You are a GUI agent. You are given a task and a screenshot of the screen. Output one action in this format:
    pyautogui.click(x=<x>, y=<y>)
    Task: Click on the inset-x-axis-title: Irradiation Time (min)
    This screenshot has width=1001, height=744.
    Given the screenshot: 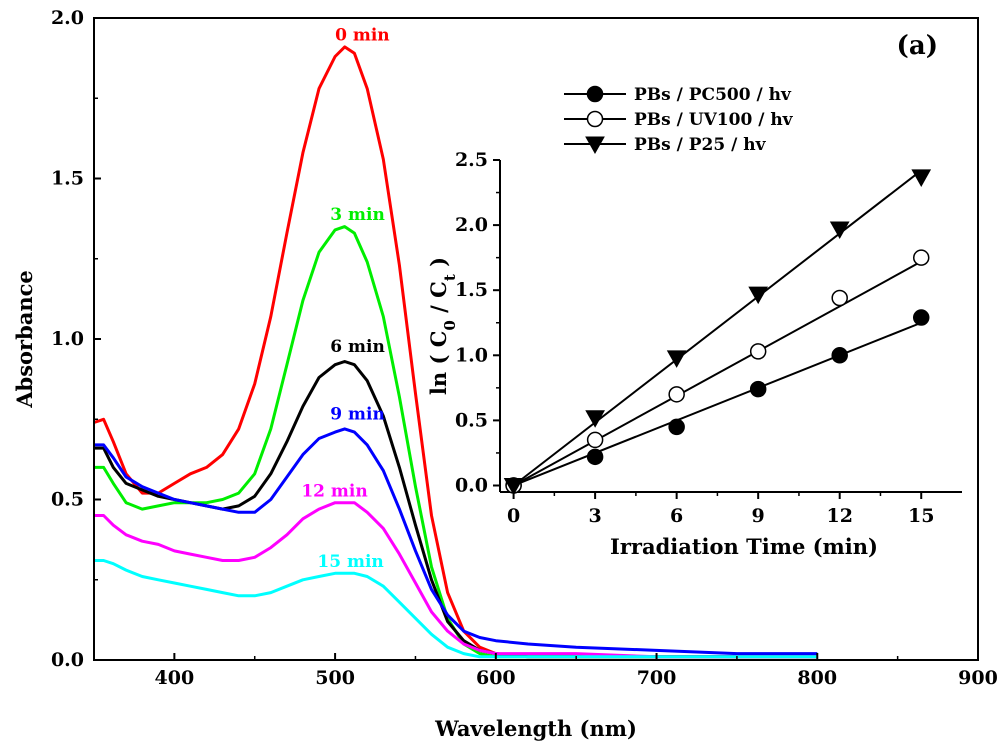 What is the action you would take?
    pyautogui.click(x=744, y=546)
    